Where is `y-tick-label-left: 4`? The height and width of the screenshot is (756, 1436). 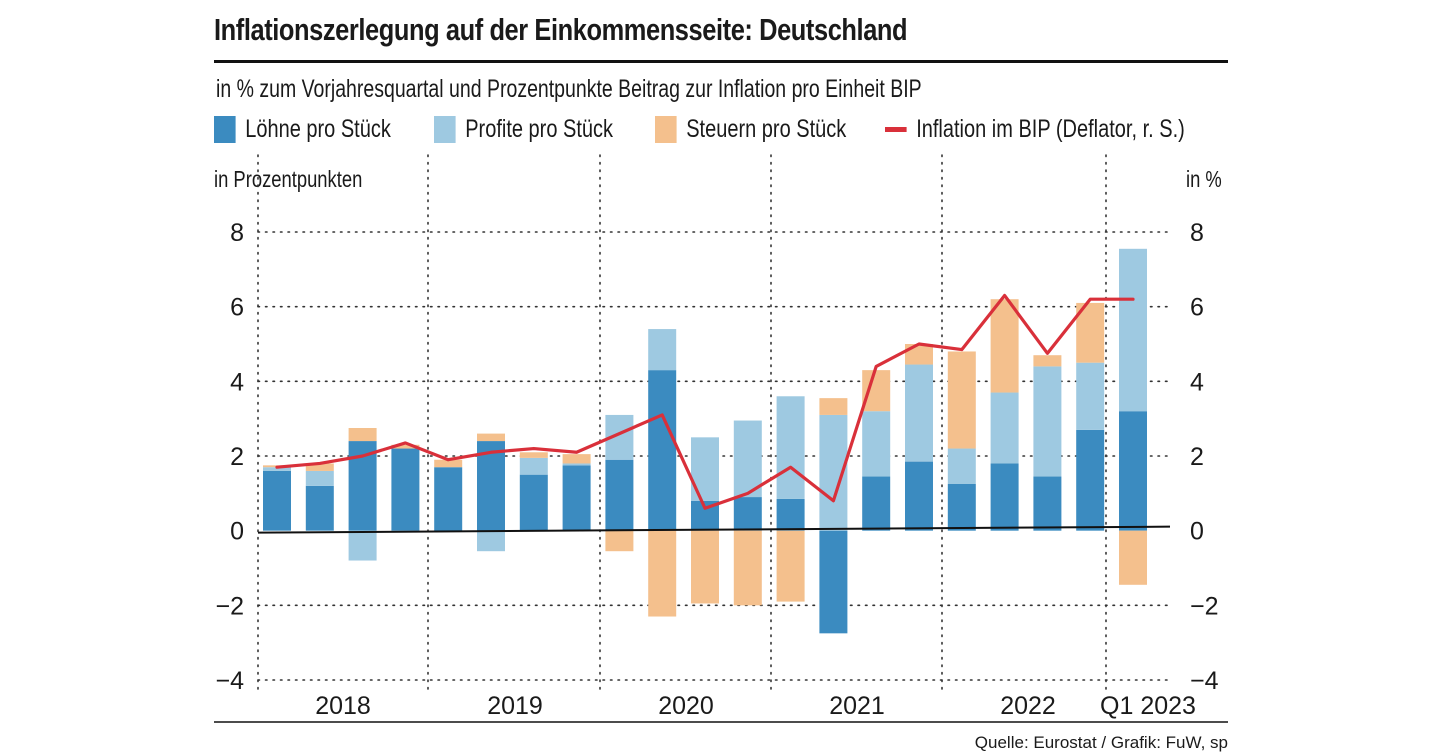
y-tick-label-left: 4 is located at coordinates (237, 382).